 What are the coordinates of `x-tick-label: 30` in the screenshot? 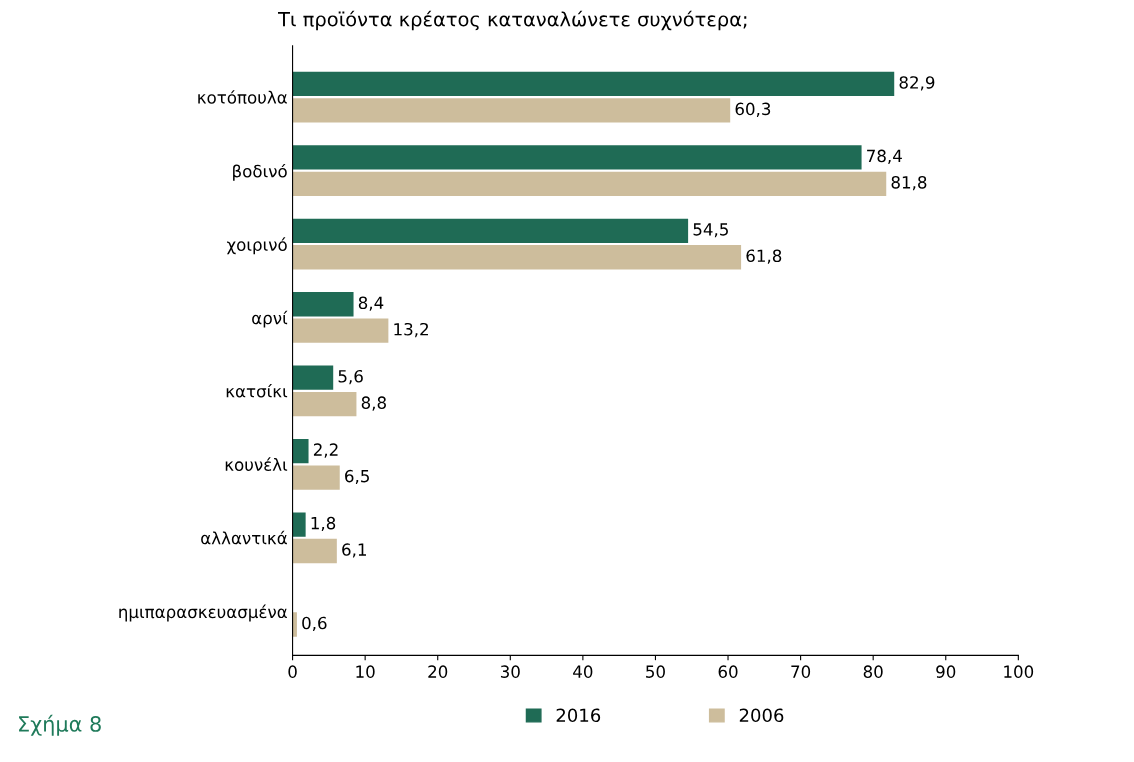 It's located at (510, 671).